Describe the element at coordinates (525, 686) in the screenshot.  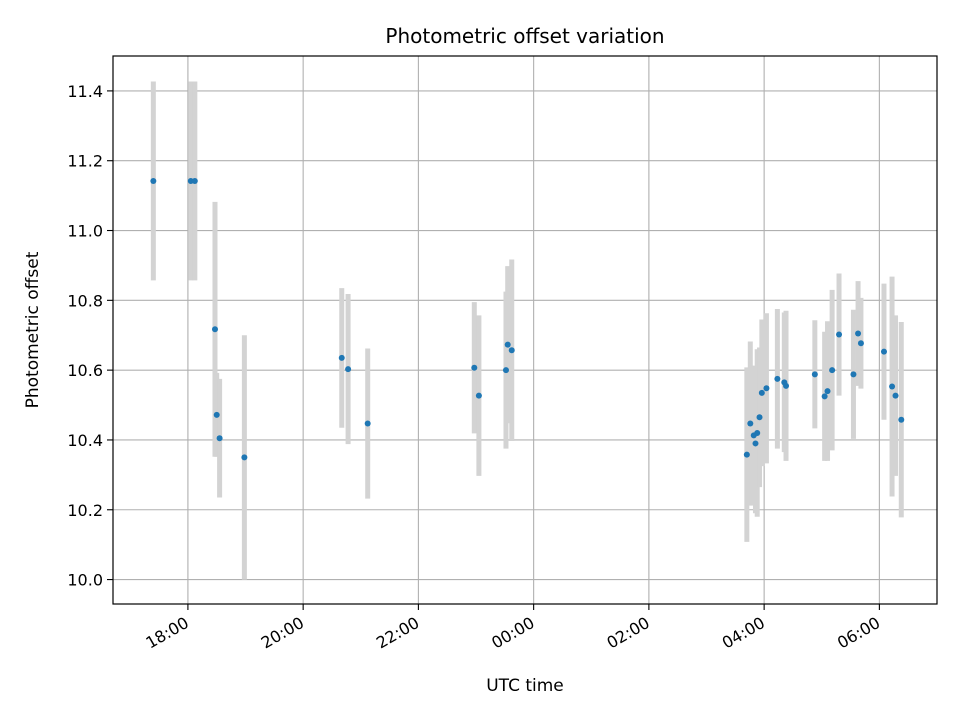
I see `x-axis-label: UTC time` at that location.